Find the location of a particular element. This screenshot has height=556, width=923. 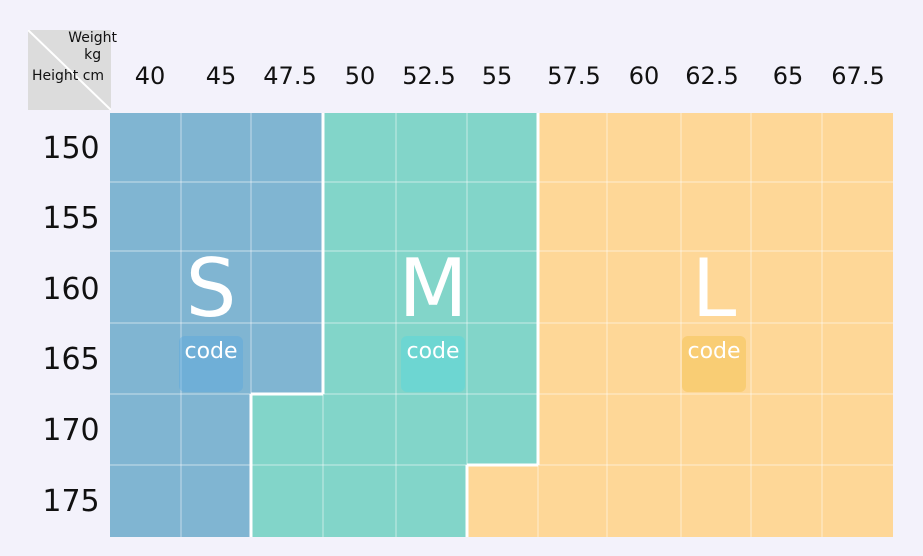

weight-header: Weight kg is located at coordinates (92, 47).